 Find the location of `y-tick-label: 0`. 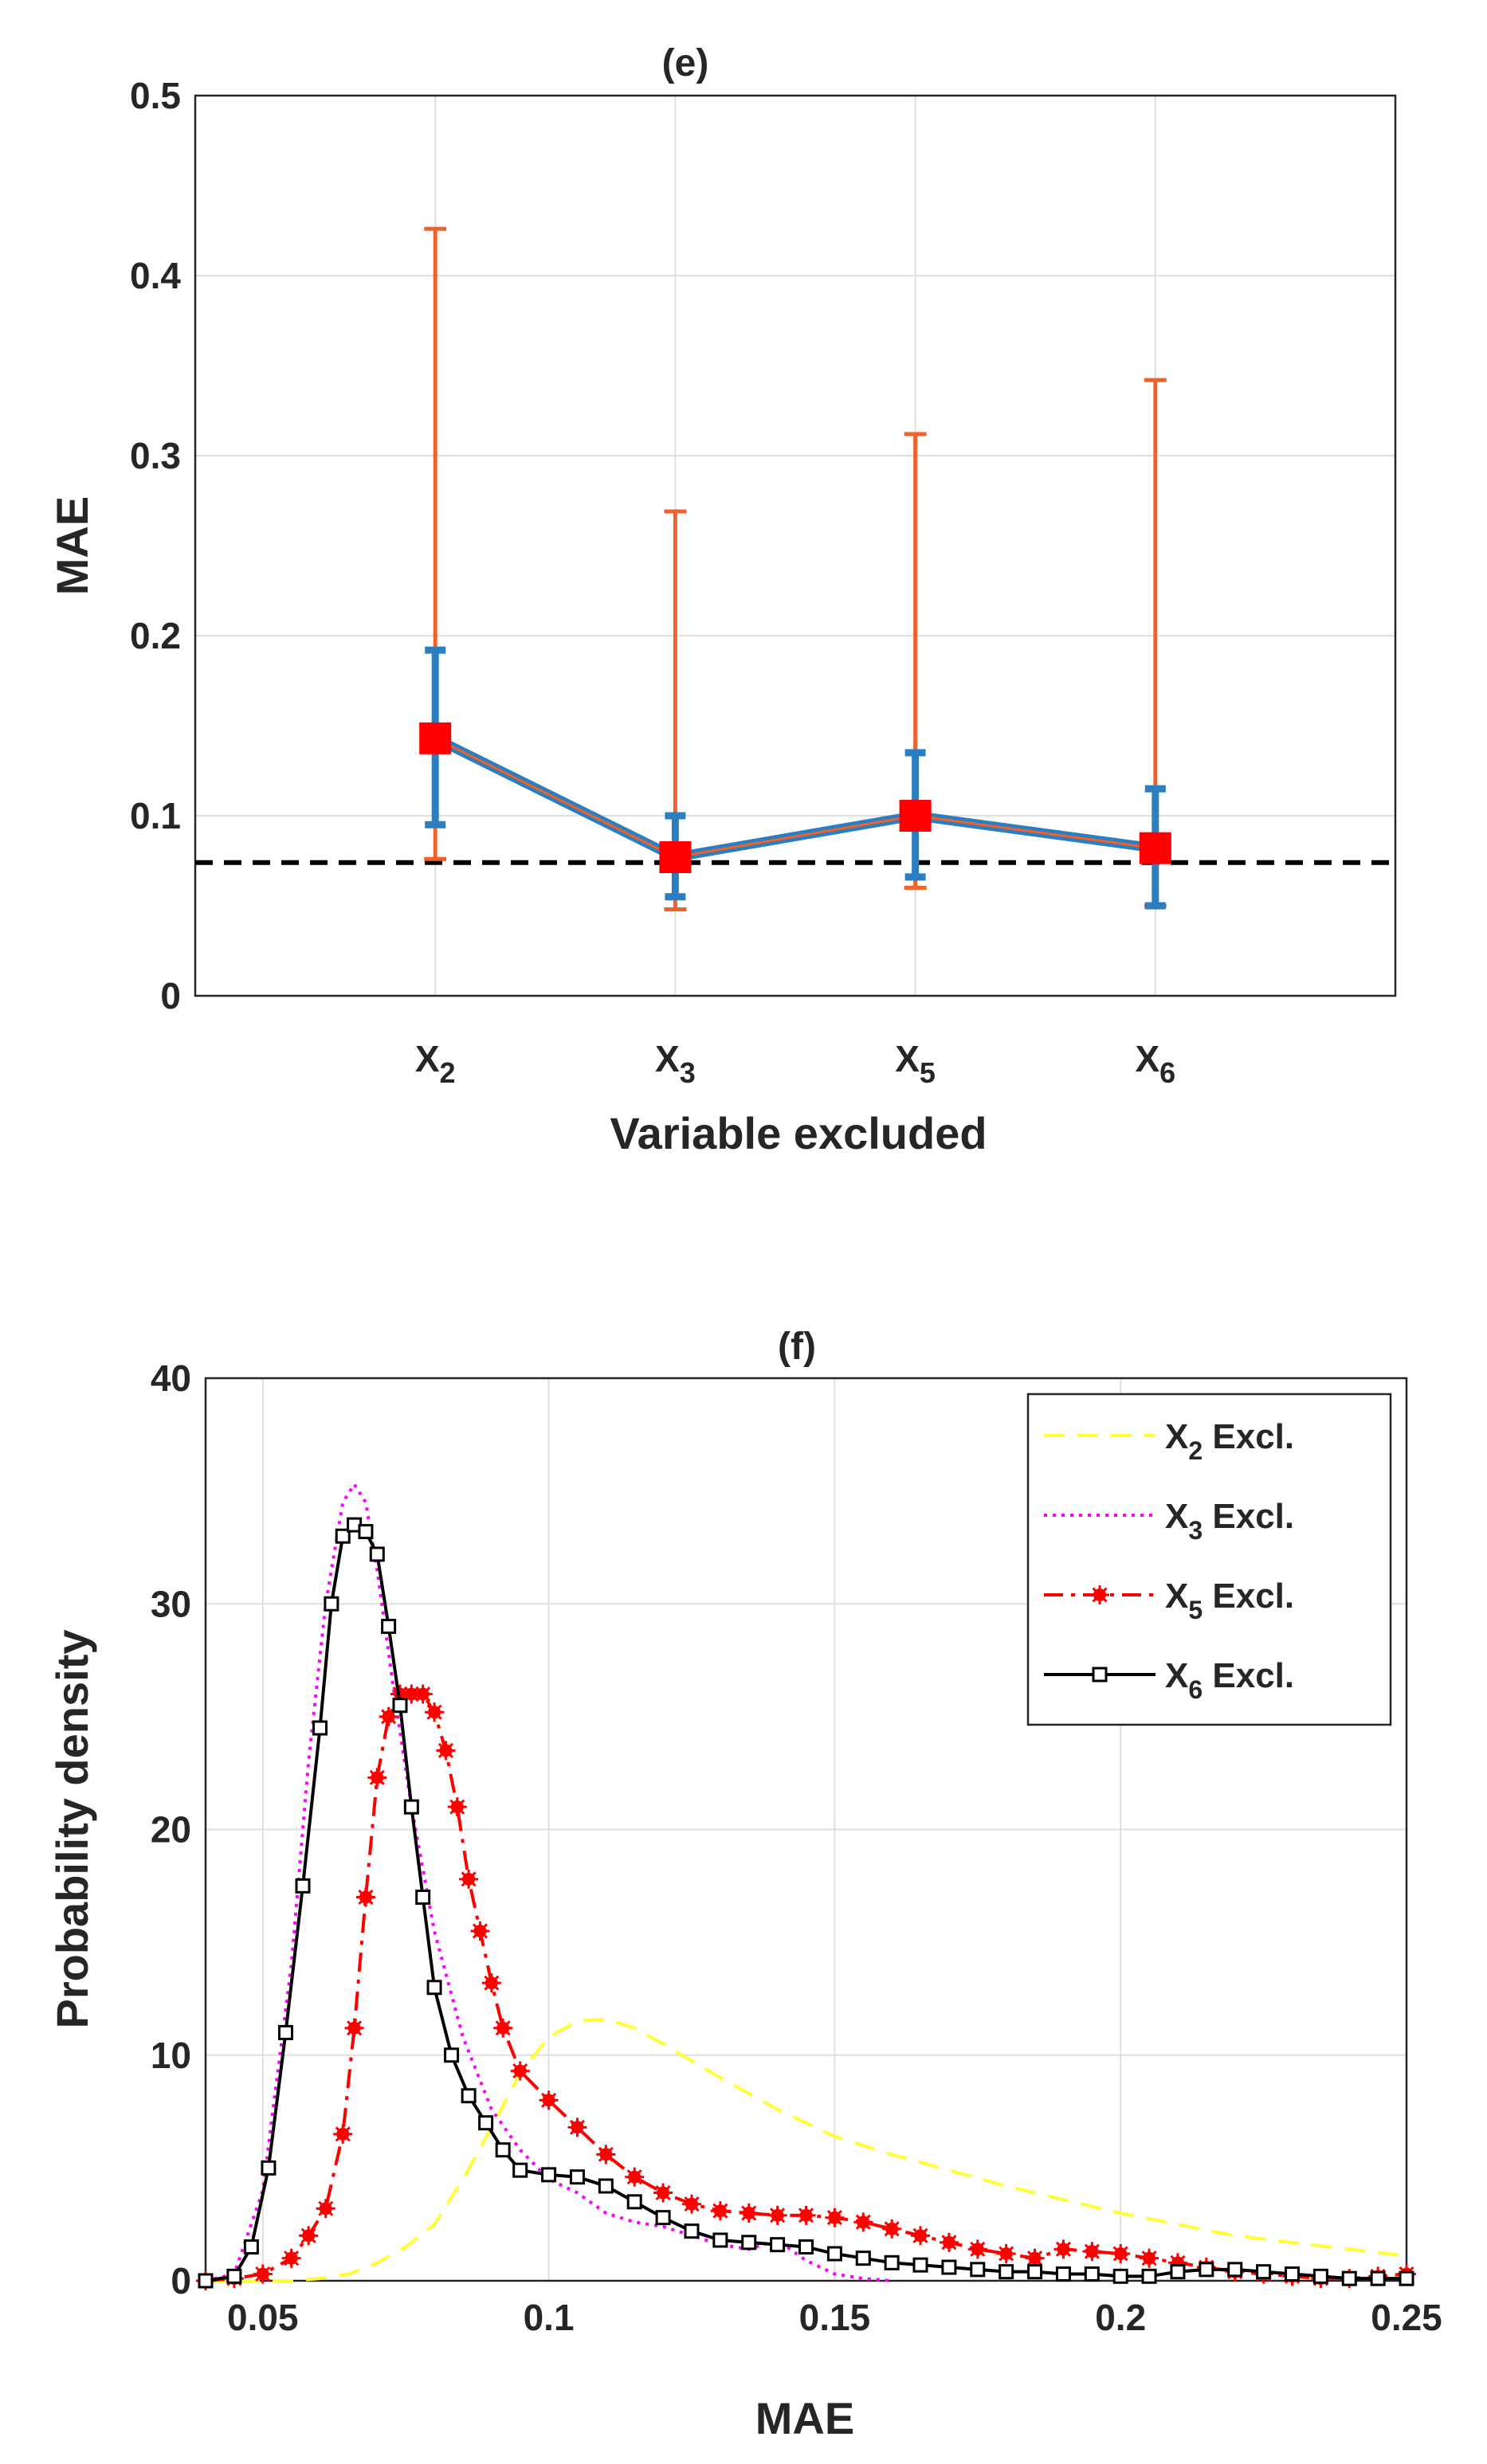

y-tick-label: 0 is located at coordinates (170, 996).